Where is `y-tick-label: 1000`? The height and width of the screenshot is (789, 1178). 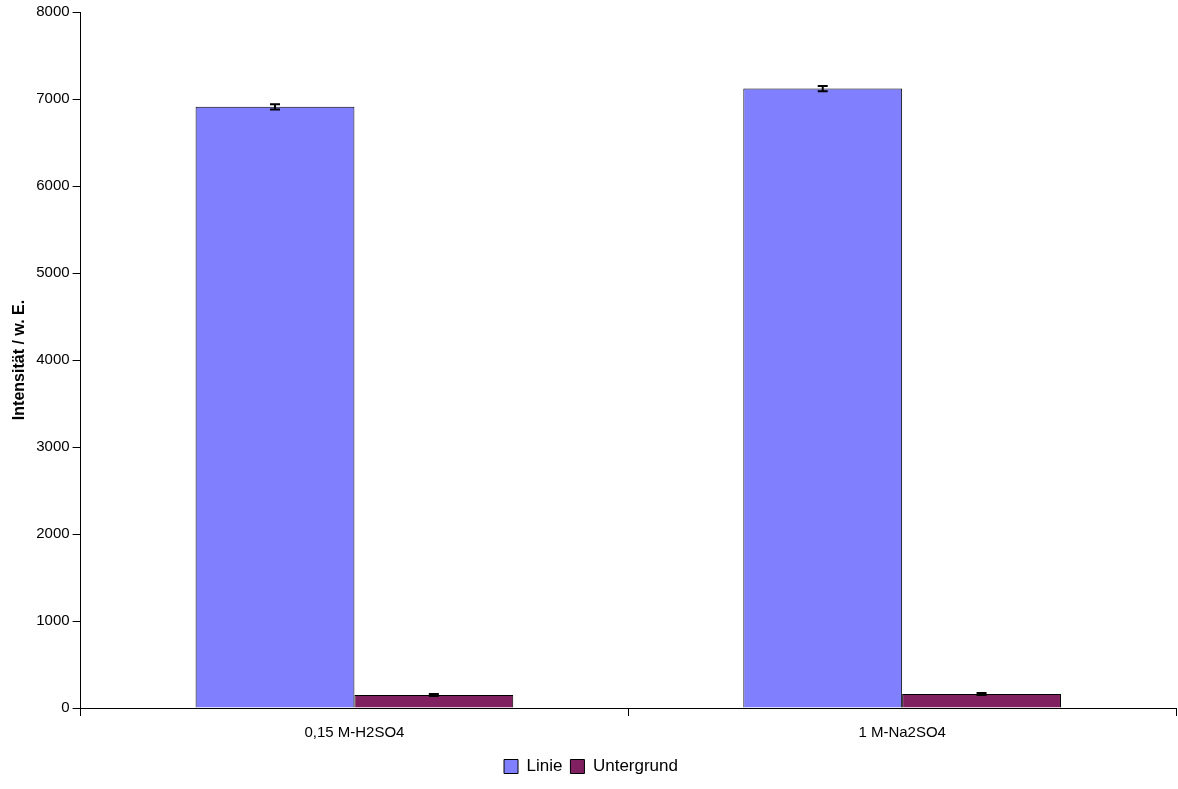 y-tick-label: 1000 is located at coordinates (53, 620).